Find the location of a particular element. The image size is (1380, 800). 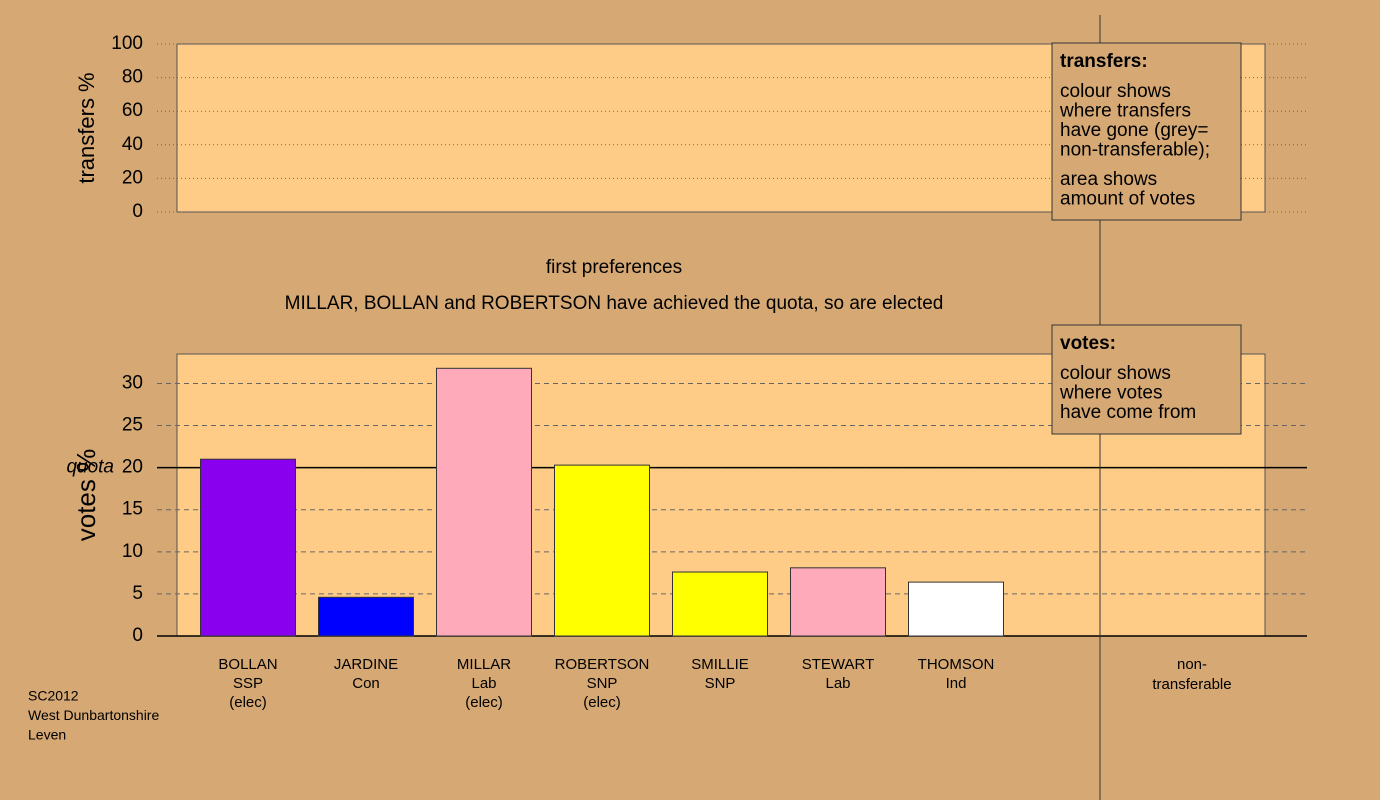

legend-title: votes: is located at coordinates (1088, 343).